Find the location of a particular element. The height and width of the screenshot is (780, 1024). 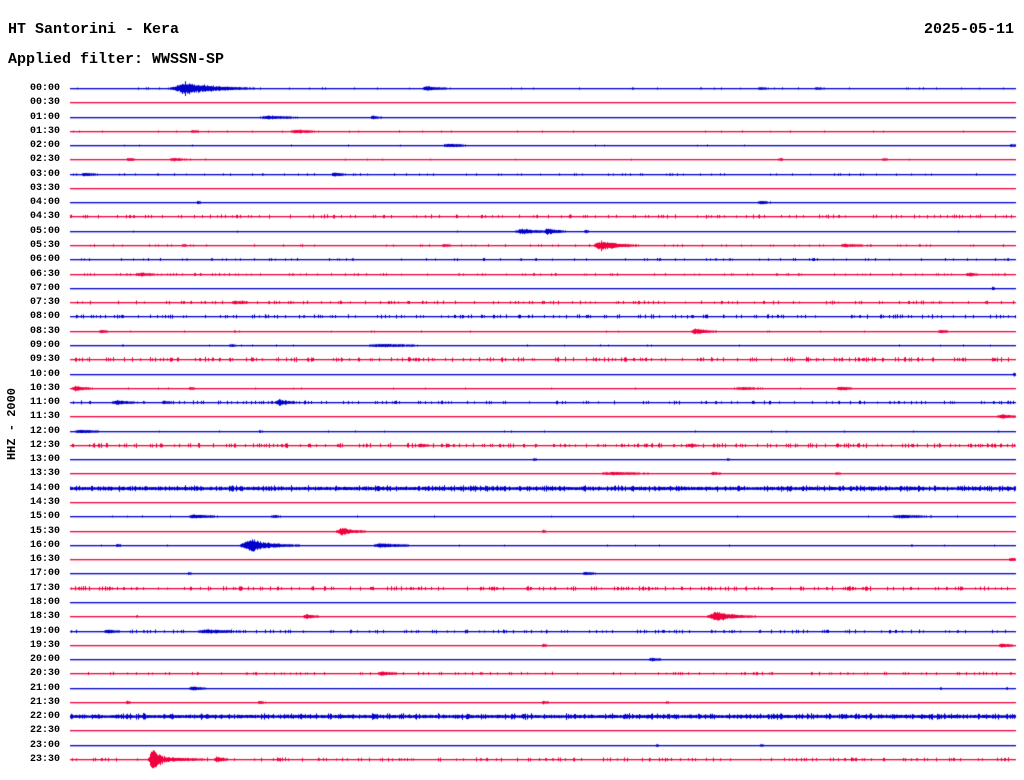

record-date: 2025-05-11 is located at coordinates (968, 29).